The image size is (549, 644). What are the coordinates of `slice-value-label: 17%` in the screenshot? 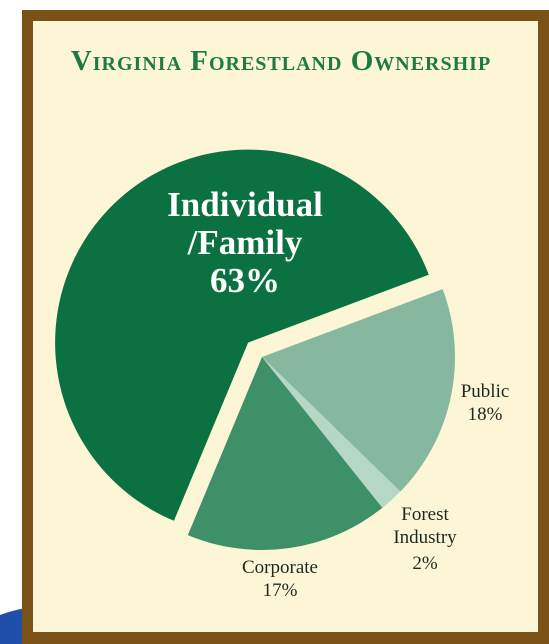 It's located at (280, 590).